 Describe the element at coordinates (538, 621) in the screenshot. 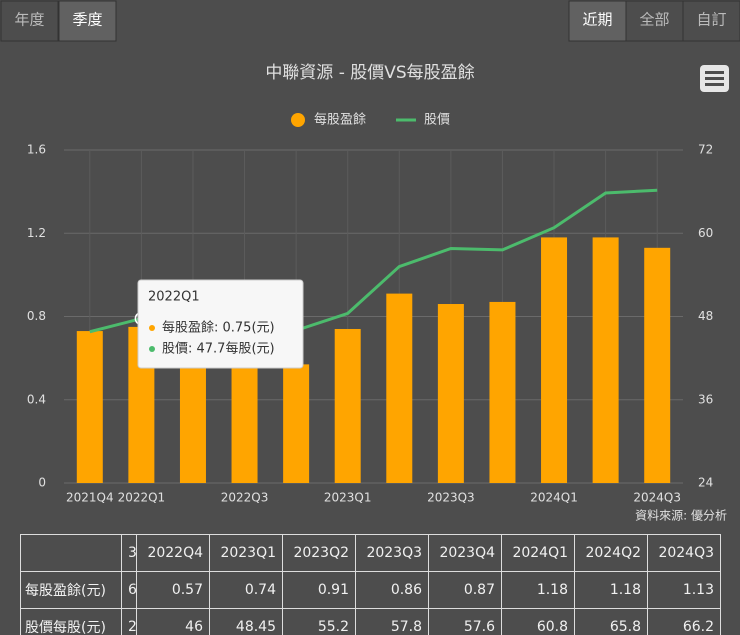

I see `table-cell: 60.8` at that location.